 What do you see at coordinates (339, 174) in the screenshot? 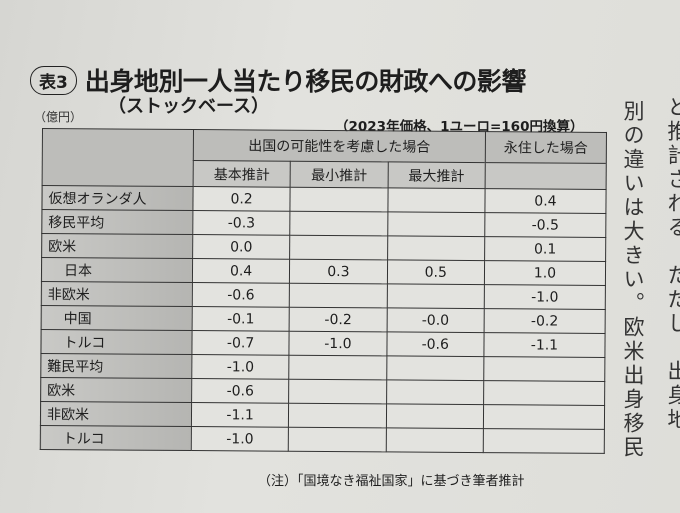
I see `header-min-estimate: 最小推計` at bounding box center [339, 174].